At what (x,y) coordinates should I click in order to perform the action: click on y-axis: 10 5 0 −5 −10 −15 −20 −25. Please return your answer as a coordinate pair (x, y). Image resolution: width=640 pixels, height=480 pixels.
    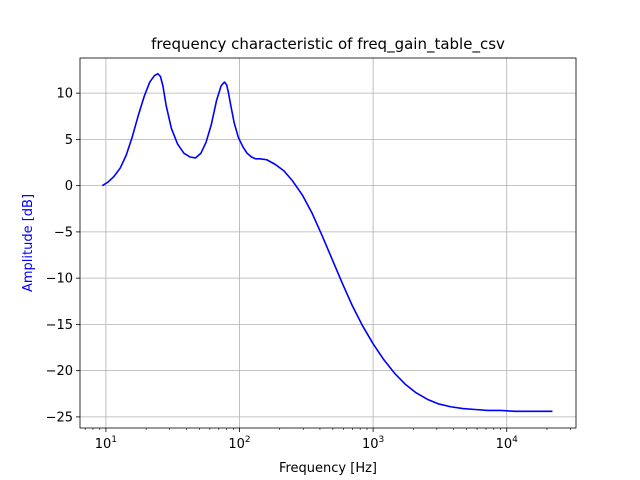
    Looking at the image, I should click on (63, 256).